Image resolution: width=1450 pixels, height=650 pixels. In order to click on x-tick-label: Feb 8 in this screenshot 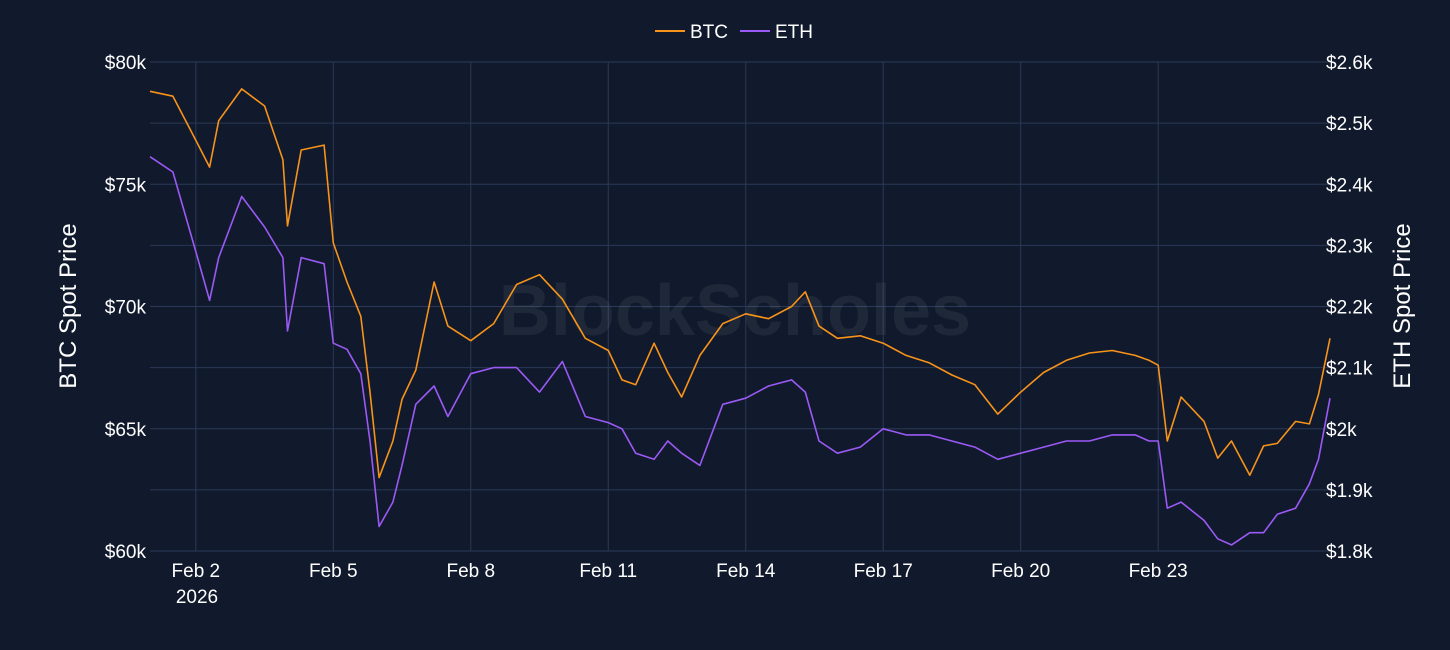, I will do `click(470, 571)`.